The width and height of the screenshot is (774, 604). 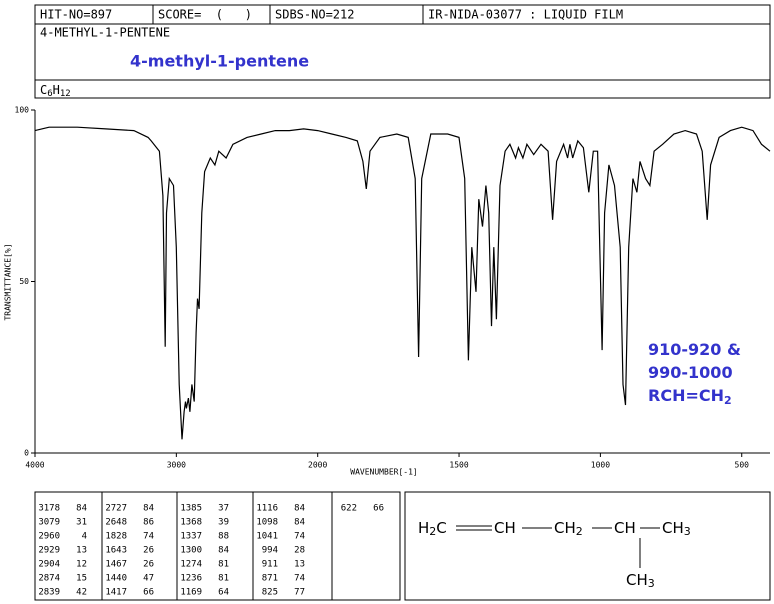 What do you see at coordinates (686, 395) in the screenshot?
I see `annotation-part: RCH=CH` at bounding box center [686, 395].